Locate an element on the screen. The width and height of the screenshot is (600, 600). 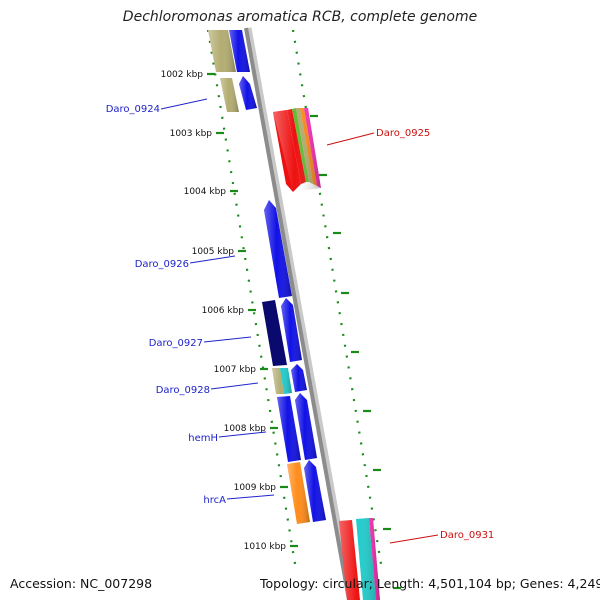
kbp-tick-label: 1007 kbp is located at coordinates (235, 370).